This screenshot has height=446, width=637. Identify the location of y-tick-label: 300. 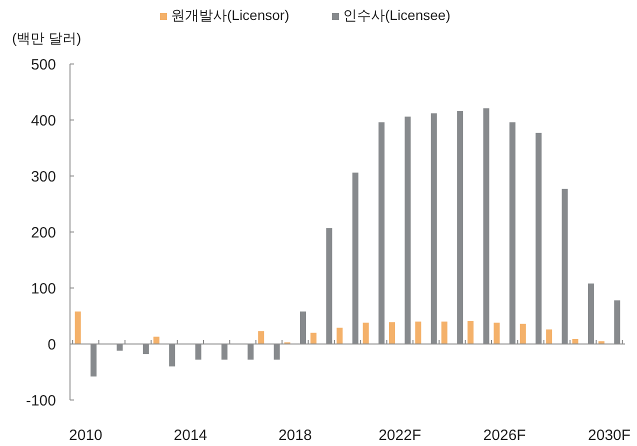
(43, 177).